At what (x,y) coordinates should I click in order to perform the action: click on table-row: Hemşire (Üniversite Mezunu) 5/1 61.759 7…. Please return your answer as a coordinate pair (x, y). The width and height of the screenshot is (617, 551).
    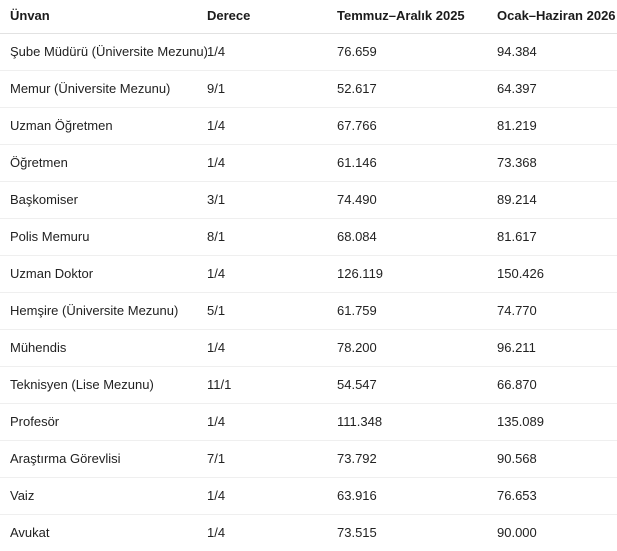
    Looking at the image, I should click on (308, 311).